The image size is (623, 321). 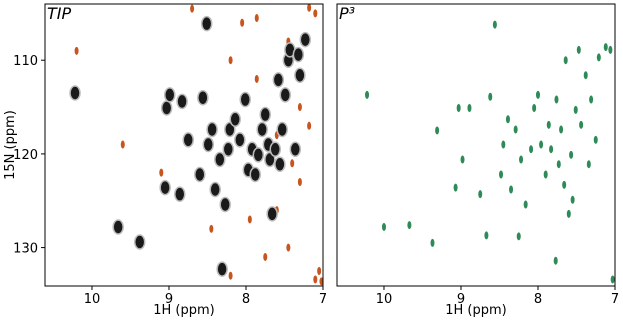 I want to click on x-tick-label: 7, so click(x=615, y=299).